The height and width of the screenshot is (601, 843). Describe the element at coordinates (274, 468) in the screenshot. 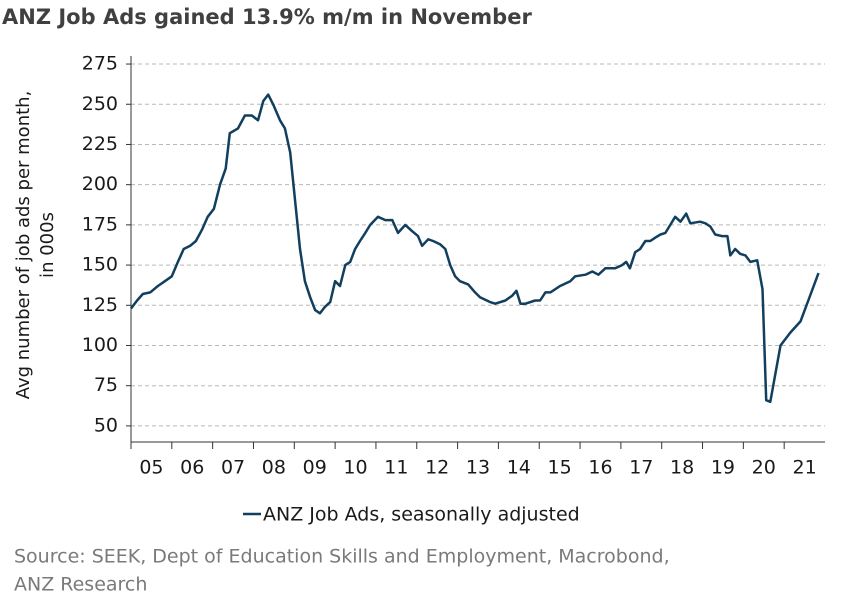

I see `x-tick-label: 08` at that location.